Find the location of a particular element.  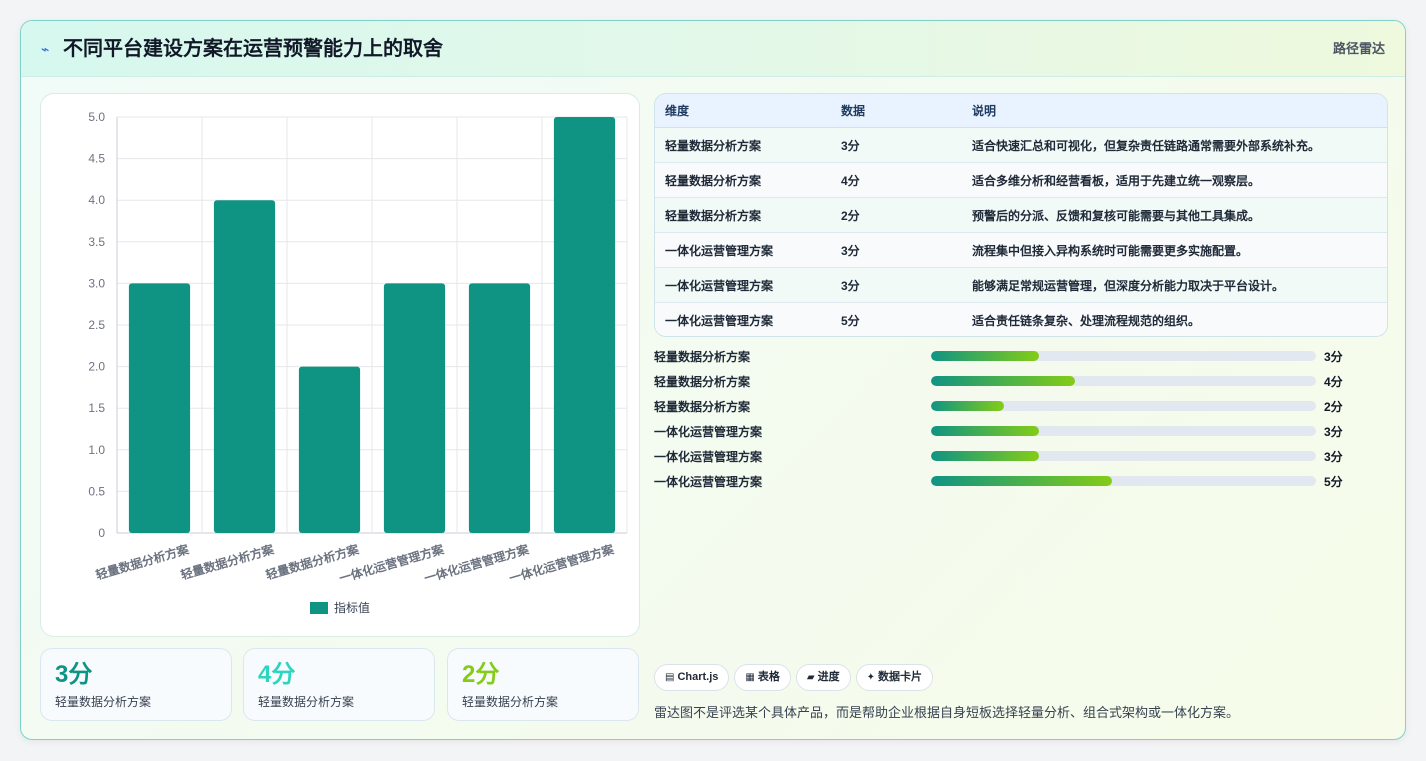

chip-data-card: ✦ 数据卡片 is located at coordinates (894, 677).